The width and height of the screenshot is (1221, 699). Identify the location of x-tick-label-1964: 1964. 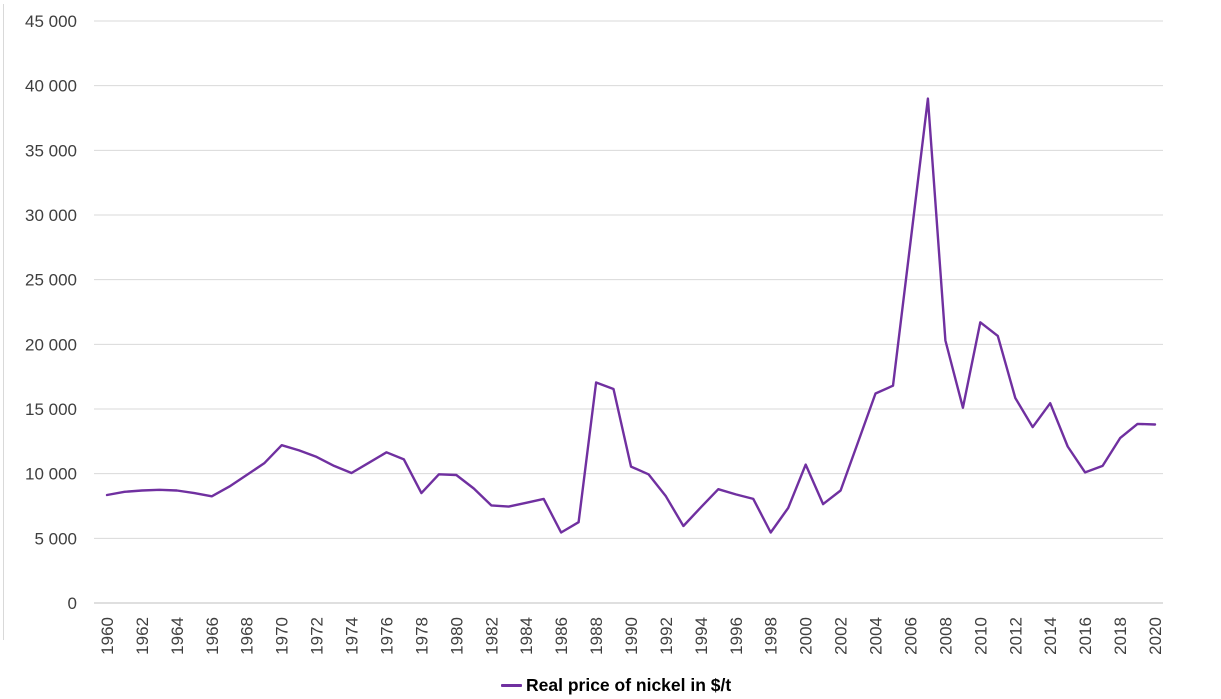
(177, 636).